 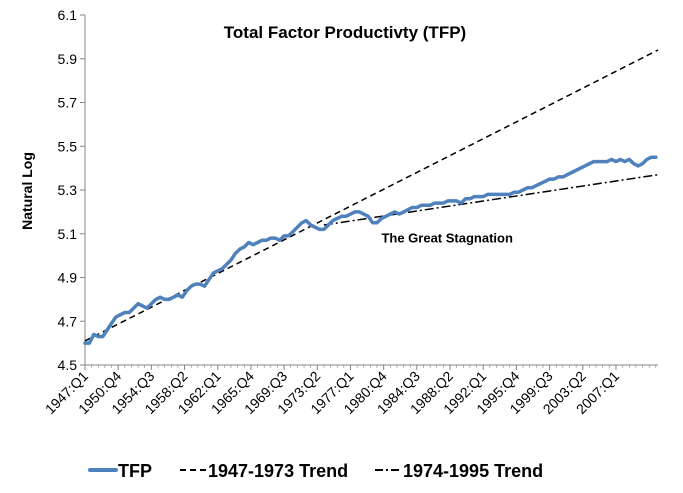 I want to click on y-tick-label: 5.5, so click(x=68, y=146).